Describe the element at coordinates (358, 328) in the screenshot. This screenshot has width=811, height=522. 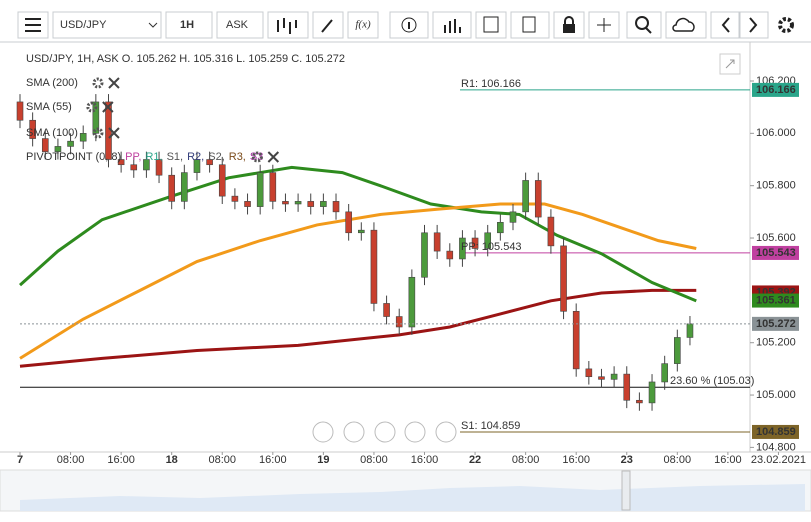
I see `indicator-line` at that location.